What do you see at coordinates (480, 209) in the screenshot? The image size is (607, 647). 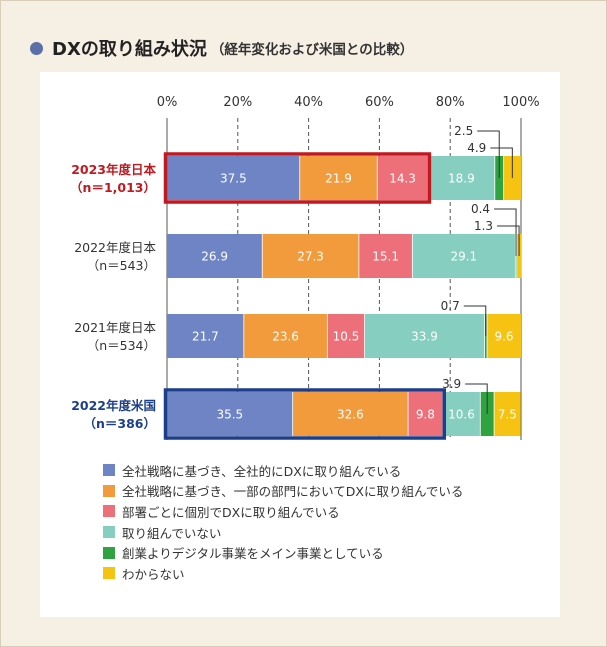 I see `callout-data-label: 0.4` at bounding box center [480, 209].